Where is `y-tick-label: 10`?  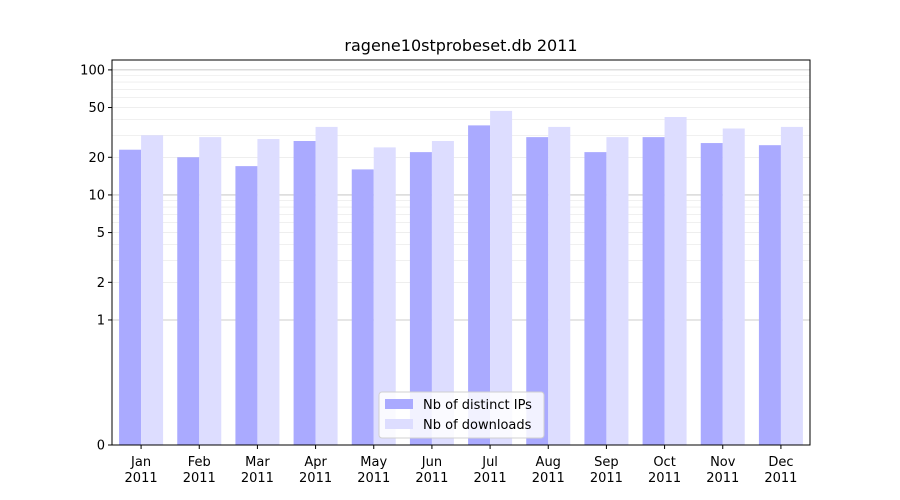
y-tick-label: 10 is located at coordinates (96, 195).